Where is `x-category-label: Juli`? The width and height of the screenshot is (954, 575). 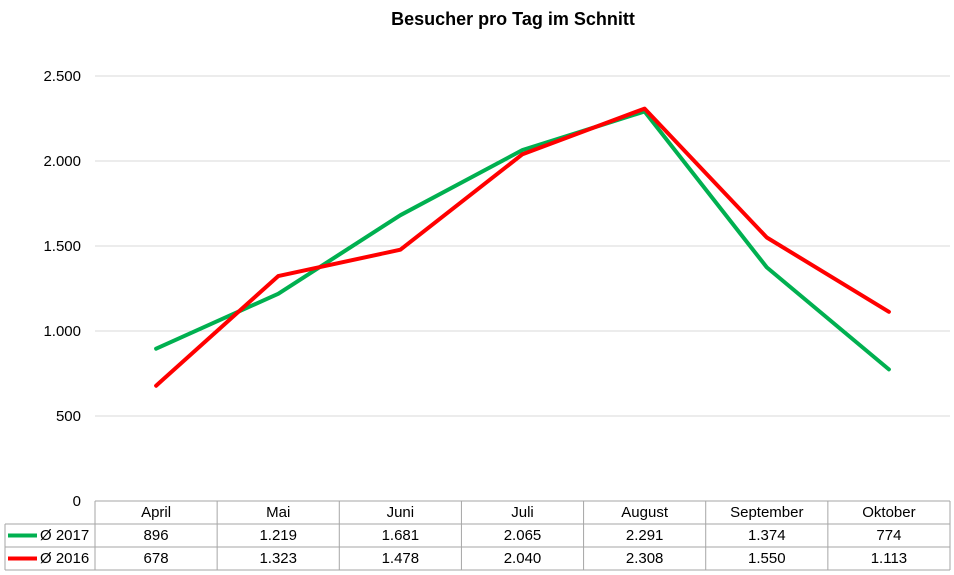
x-category-label: Juli is located at coordinates (522, 512).